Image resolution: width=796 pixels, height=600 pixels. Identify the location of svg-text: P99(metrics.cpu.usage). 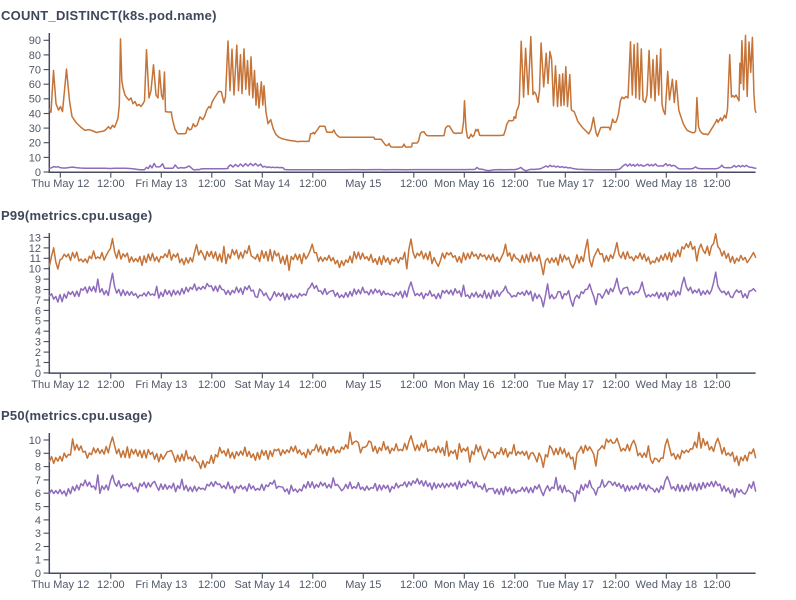
(76, 215).